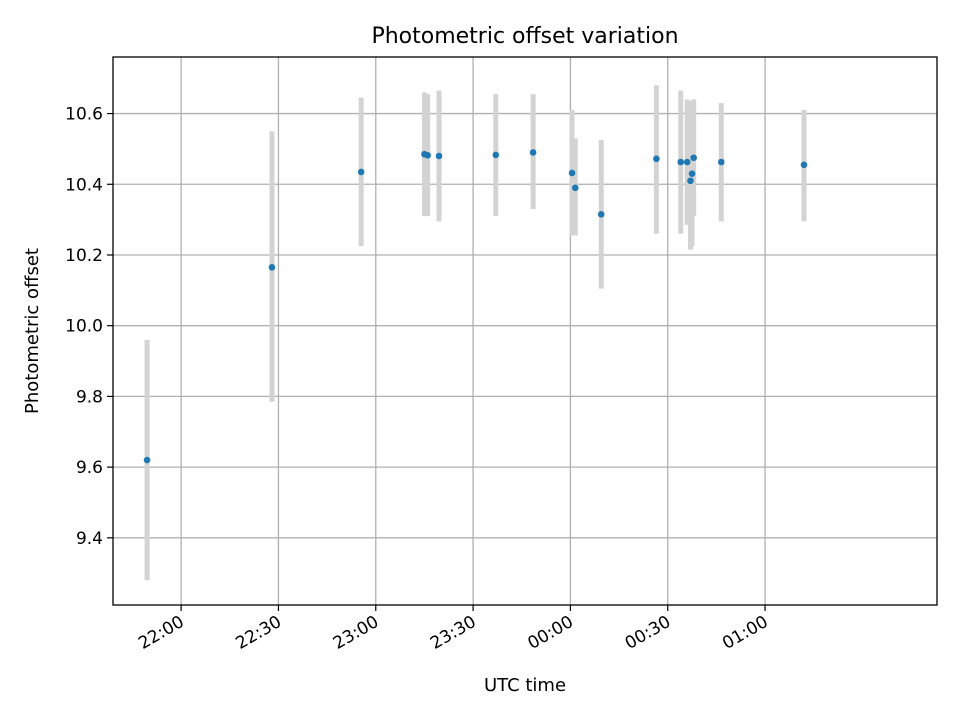 This screenshot has width=960, height=720. I want to click on y-tick-label: 9.8, so click(89, 397).